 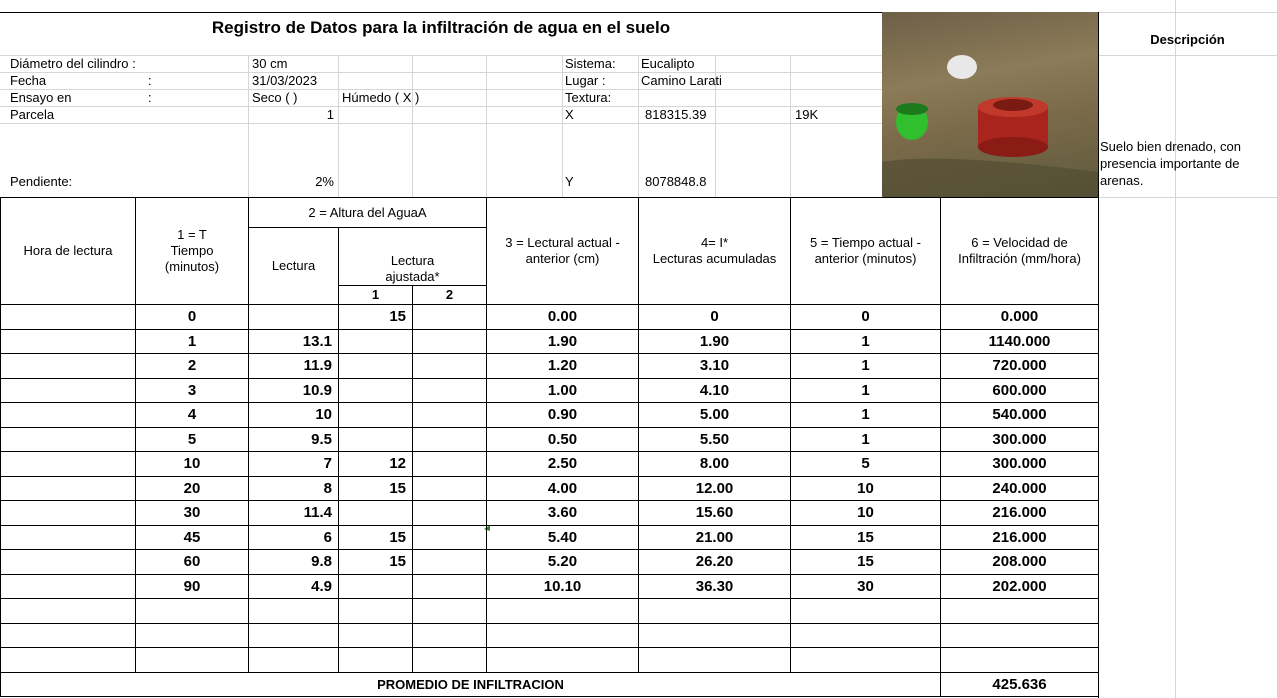 I want to click on header-cell: 1 = T Tiempo (minutos), so click(x=192, y=251).